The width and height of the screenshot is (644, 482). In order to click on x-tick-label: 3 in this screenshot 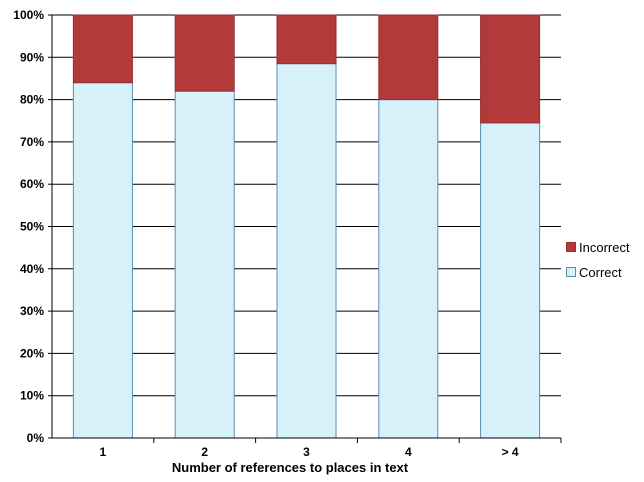, I will do `click(306, 452)`.